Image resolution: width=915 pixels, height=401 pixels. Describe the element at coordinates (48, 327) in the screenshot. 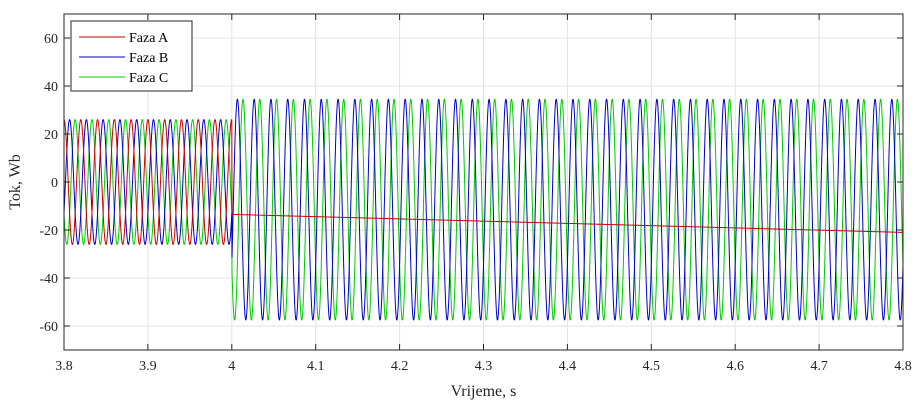

I see `y-tick-label: -60` at that location.